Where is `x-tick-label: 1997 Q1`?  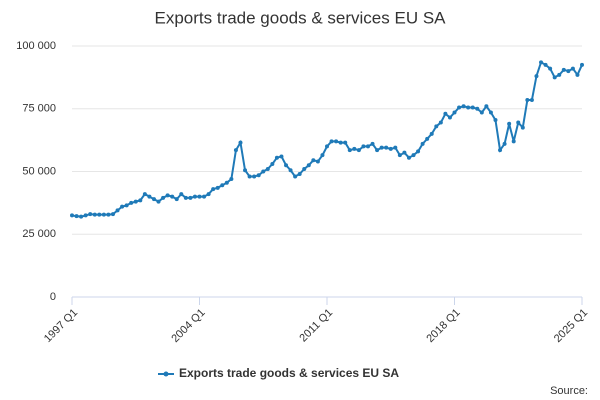
x-tick-label: 1997 Q1 is located at coordinates (61, 326).